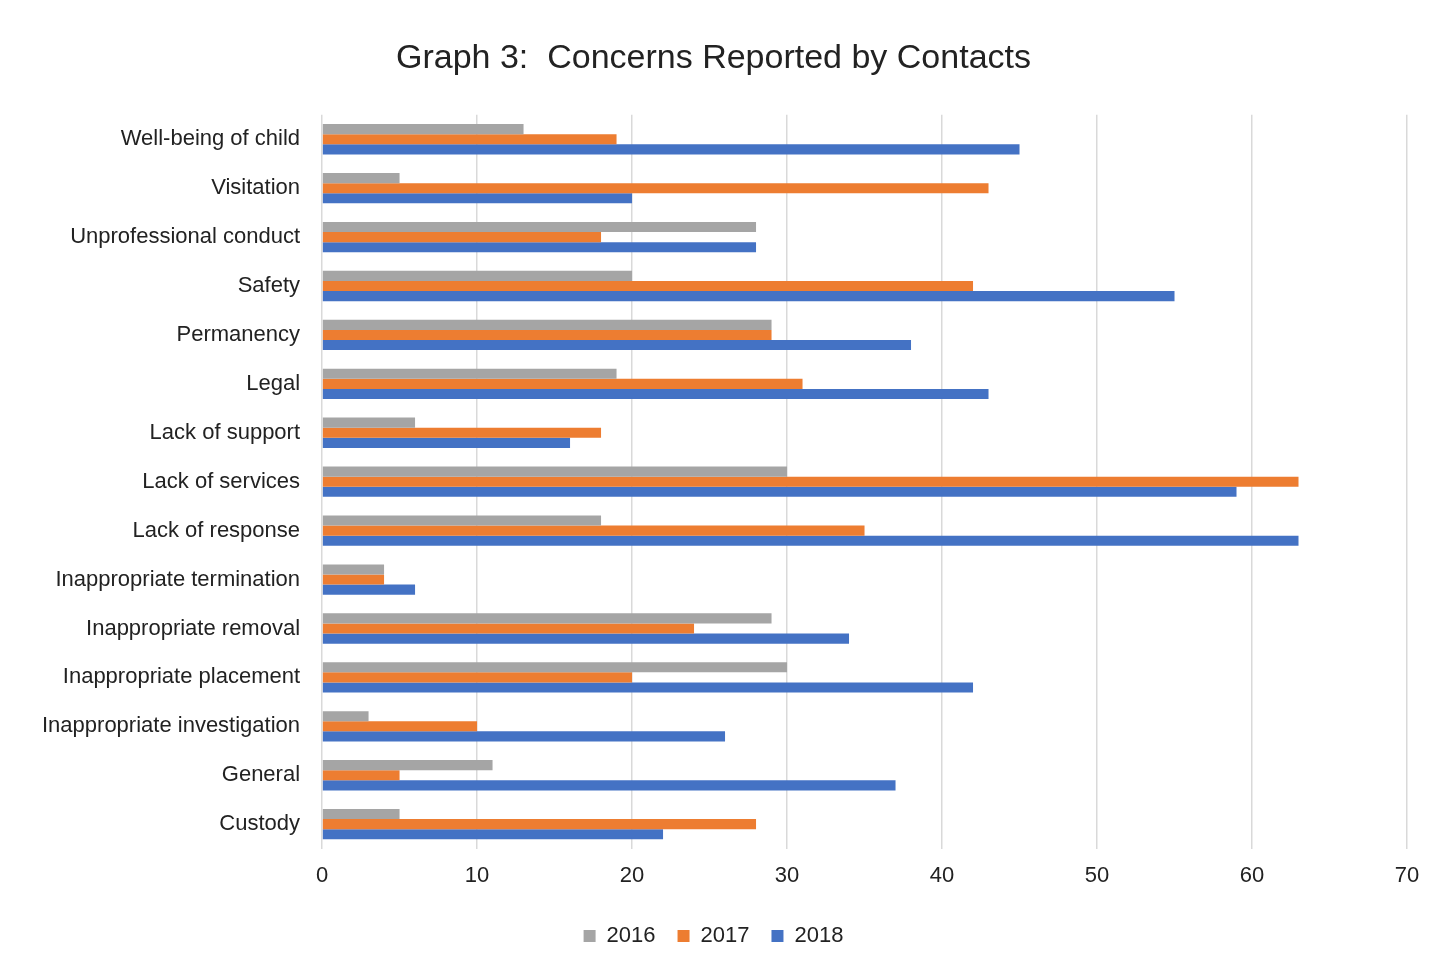 This screenshot has width=1447, height=972. What do you see at coordinates (181, 676) in the screenshot?
I see `y-tick-label: Inappropriate placement` at bounding box center [181, 676].